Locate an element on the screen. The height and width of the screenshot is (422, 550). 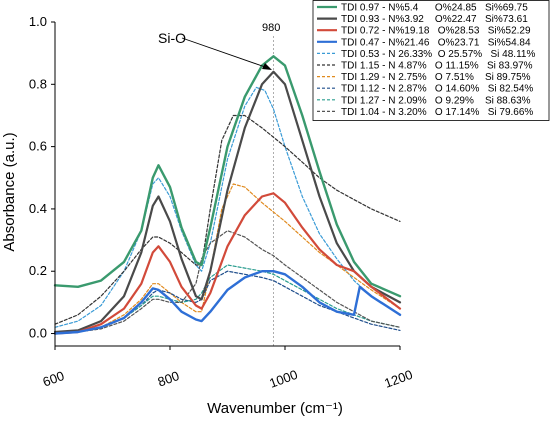
legend-label-7: TDI 1.29 - N 2.75% O 7.51% Si 89.75% is located at coordinates (436, 77).